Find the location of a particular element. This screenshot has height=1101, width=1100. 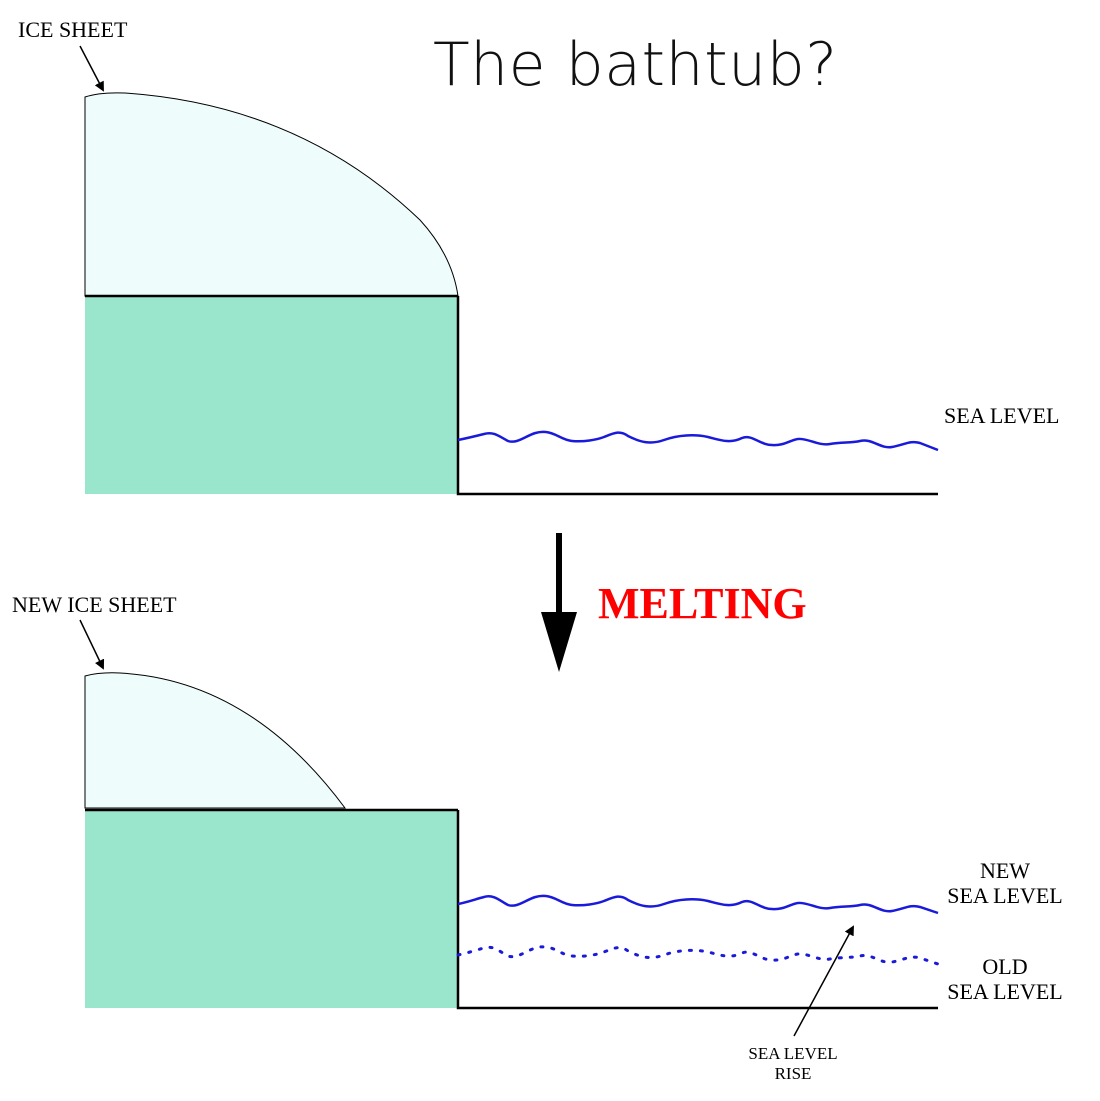

old-sea-level-label-line1: OLD is located at coordinates (1005, 966).